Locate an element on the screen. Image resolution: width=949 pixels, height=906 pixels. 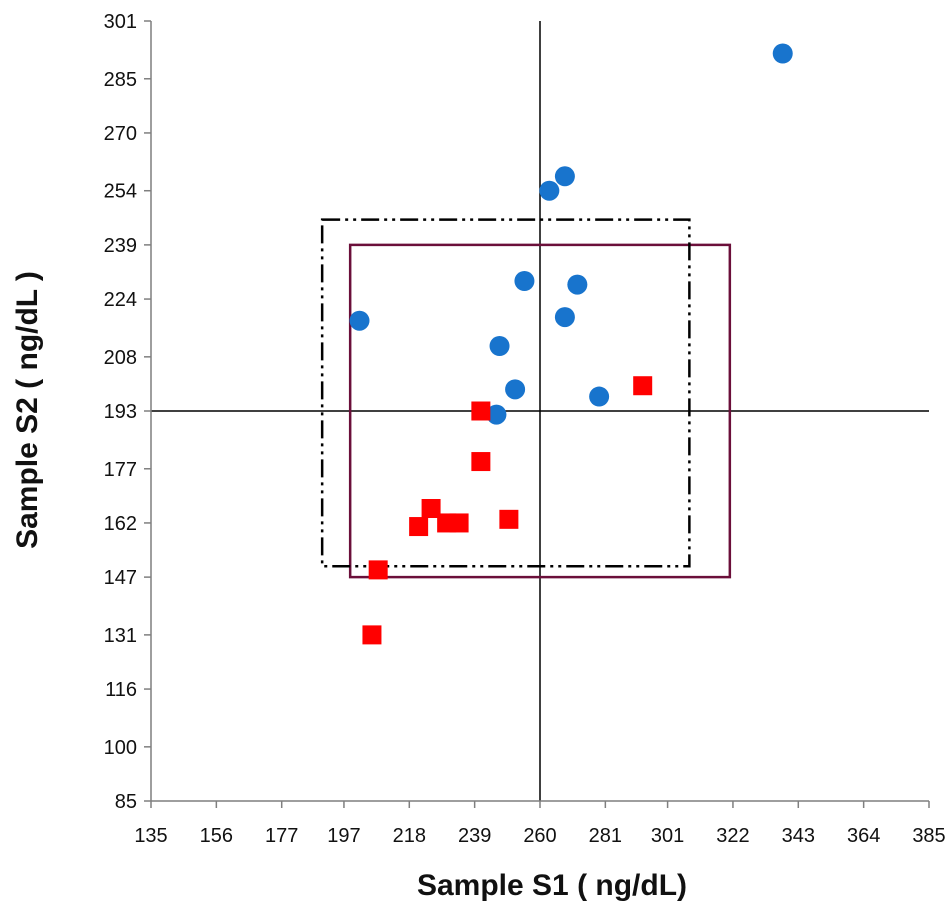
x-tick-label: 156 is located at coordinates (216, 836).